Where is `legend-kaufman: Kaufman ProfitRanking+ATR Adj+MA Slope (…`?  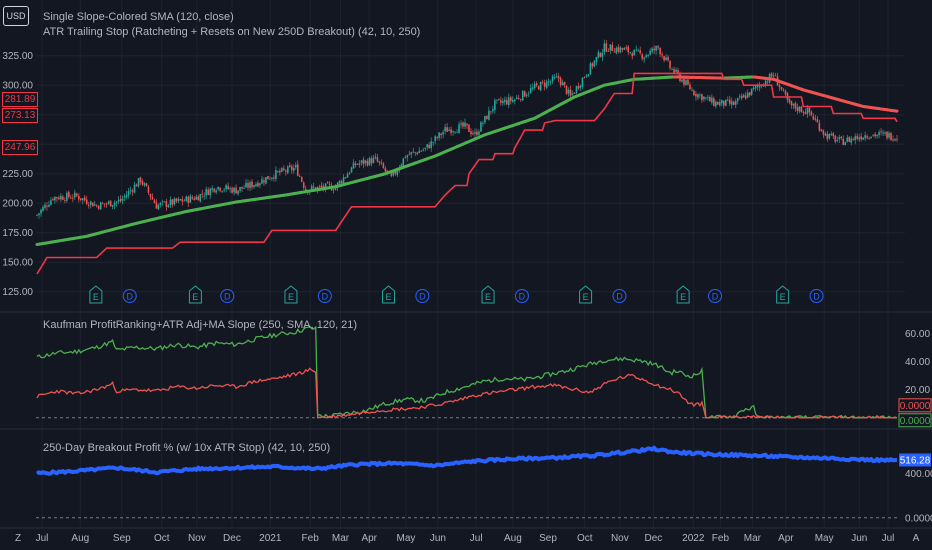
legend-kaufman: Kaufman ProfitRanking+ATR Adj+MA Slope (… is located at coordinates (200, 325).